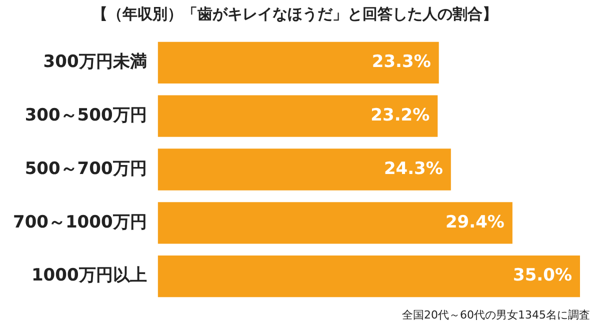 This screenshot has width=600, height=325. I want to click on y-tick-label: 300～500万円, so click(85, 116).